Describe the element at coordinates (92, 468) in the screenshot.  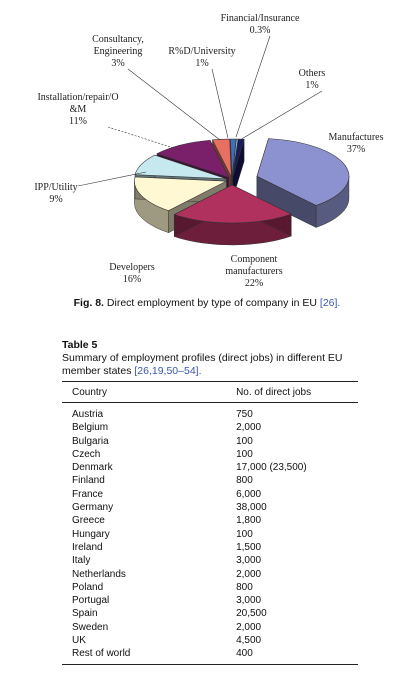
I see `country-cell: Denmark` at that location.